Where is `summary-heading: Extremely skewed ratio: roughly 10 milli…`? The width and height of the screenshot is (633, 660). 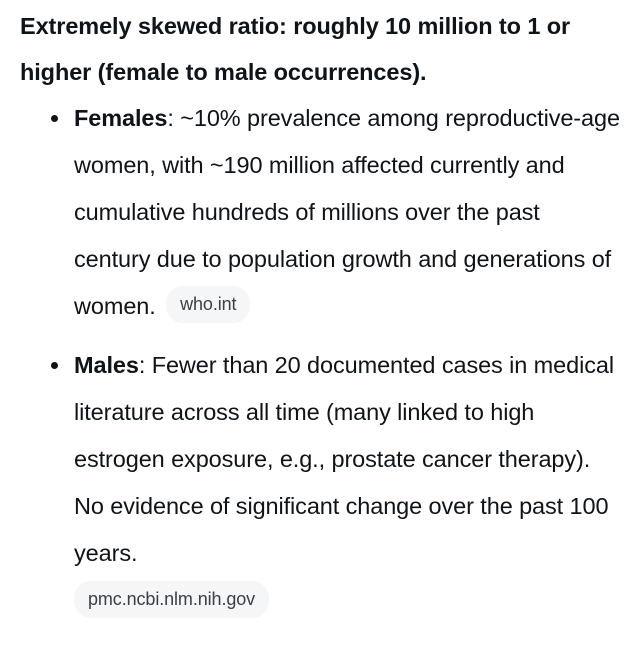
summary-heading: Extremely skewed ratio: roughly 10 milli… is located at coordinates (295, 49).